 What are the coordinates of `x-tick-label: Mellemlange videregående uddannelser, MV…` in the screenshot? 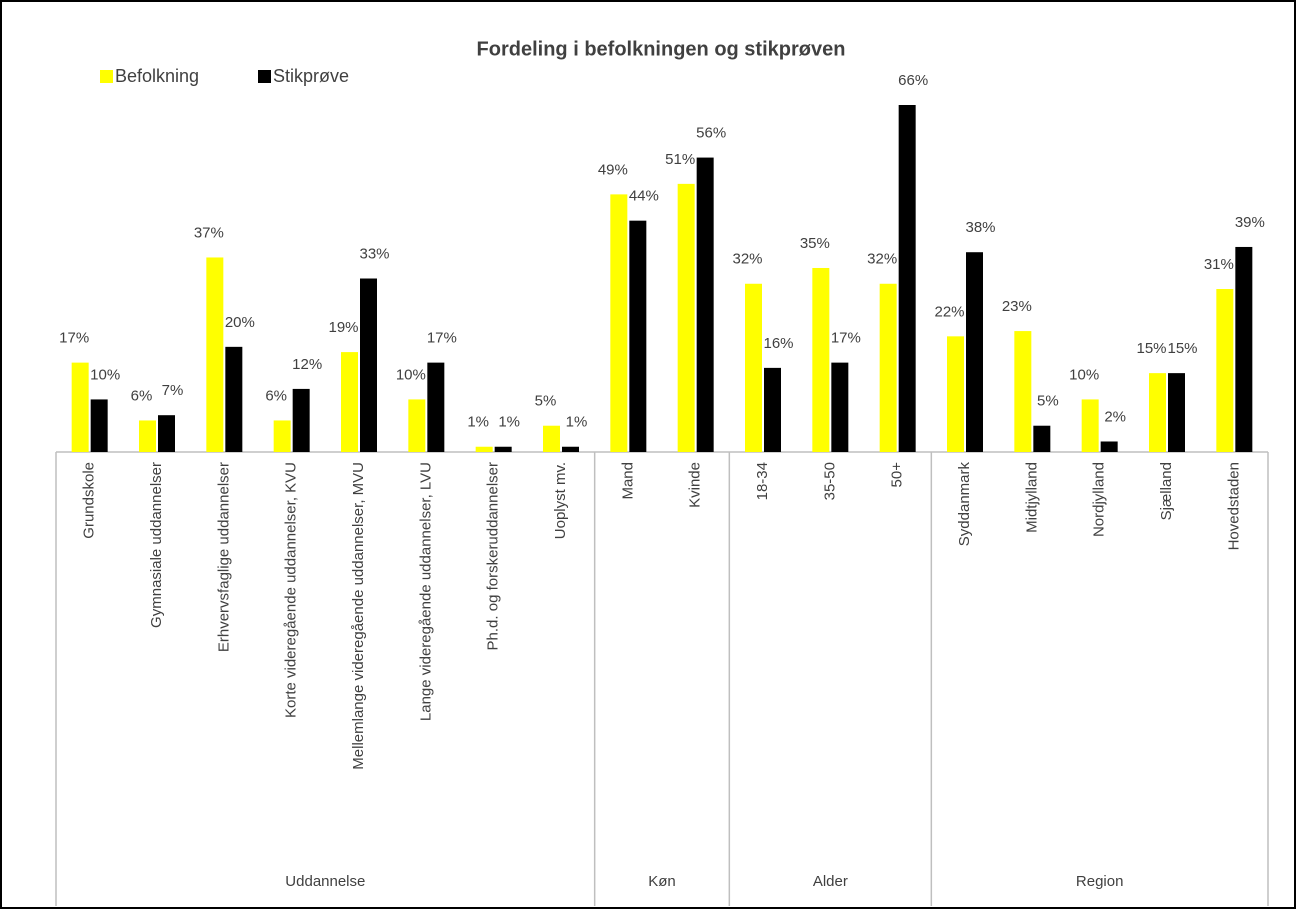 It's located at (358, 616).